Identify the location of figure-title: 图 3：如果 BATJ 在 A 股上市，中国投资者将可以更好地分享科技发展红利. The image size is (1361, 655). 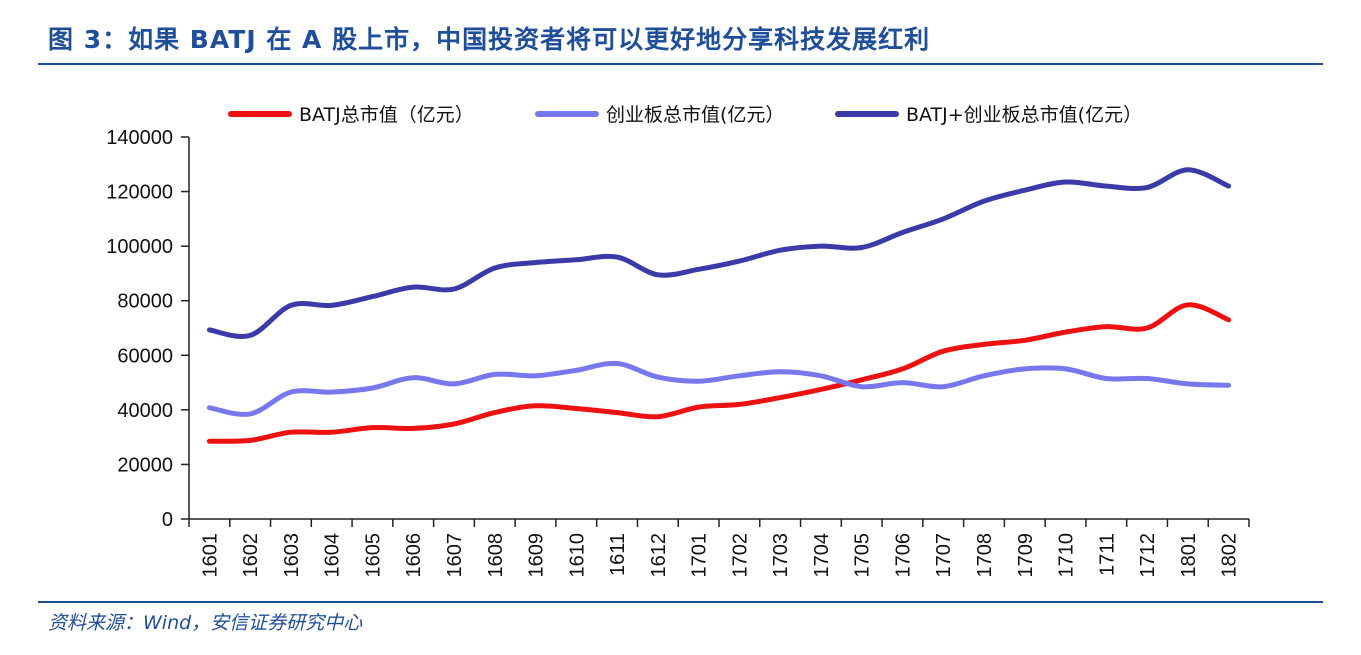
(489, 39).